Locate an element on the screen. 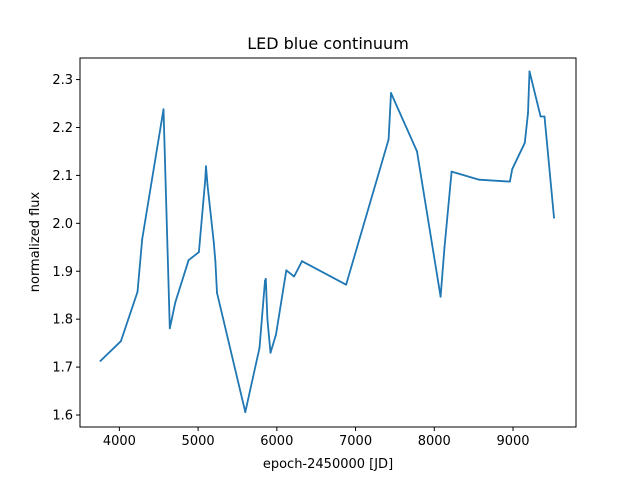 This screenshot has width=640, height=480. y-tick-label: 2.0 is located at coordinates (62, 224).